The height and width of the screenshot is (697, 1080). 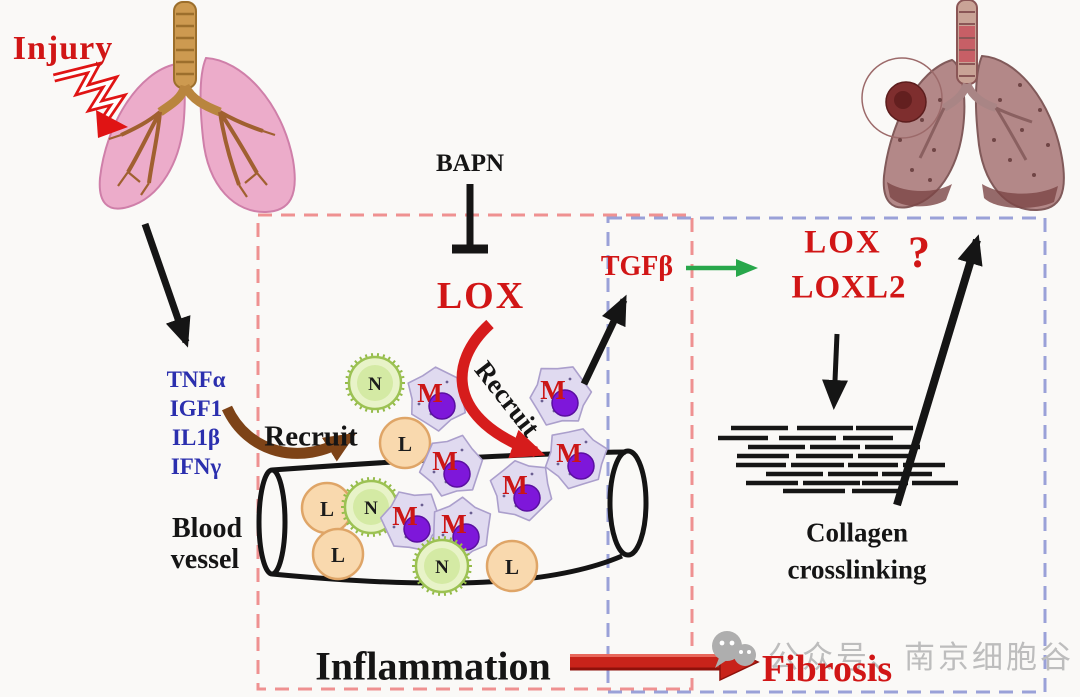 I want to click on cytokine-list: TNFα IGF1 IL1β IFNγ, so click(x=196, y=423).